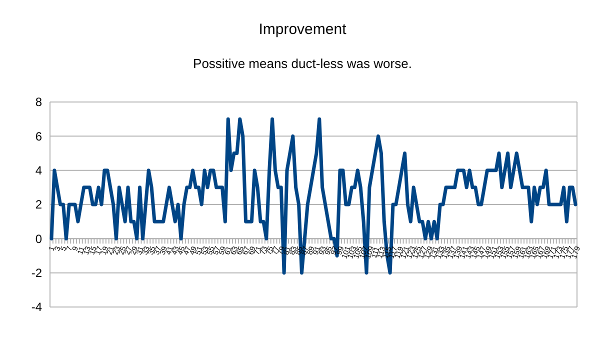 The height and width of the screenshot is (340, 605). What do you see at coordinates (36, 307) in the screenshot?
I see `y-tick-label: -4` at bounding box center [36, 307].